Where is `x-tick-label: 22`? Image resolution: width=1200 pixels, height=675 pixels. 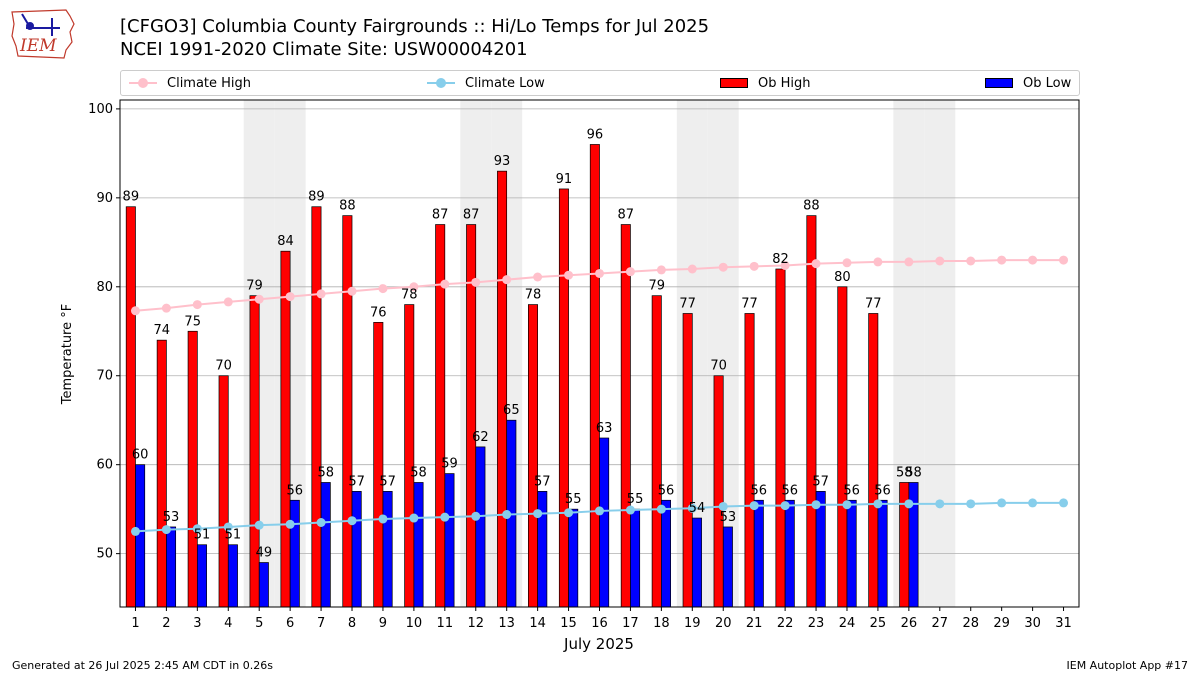 x-tick-label: 22 is located at coordinates (785, 623).